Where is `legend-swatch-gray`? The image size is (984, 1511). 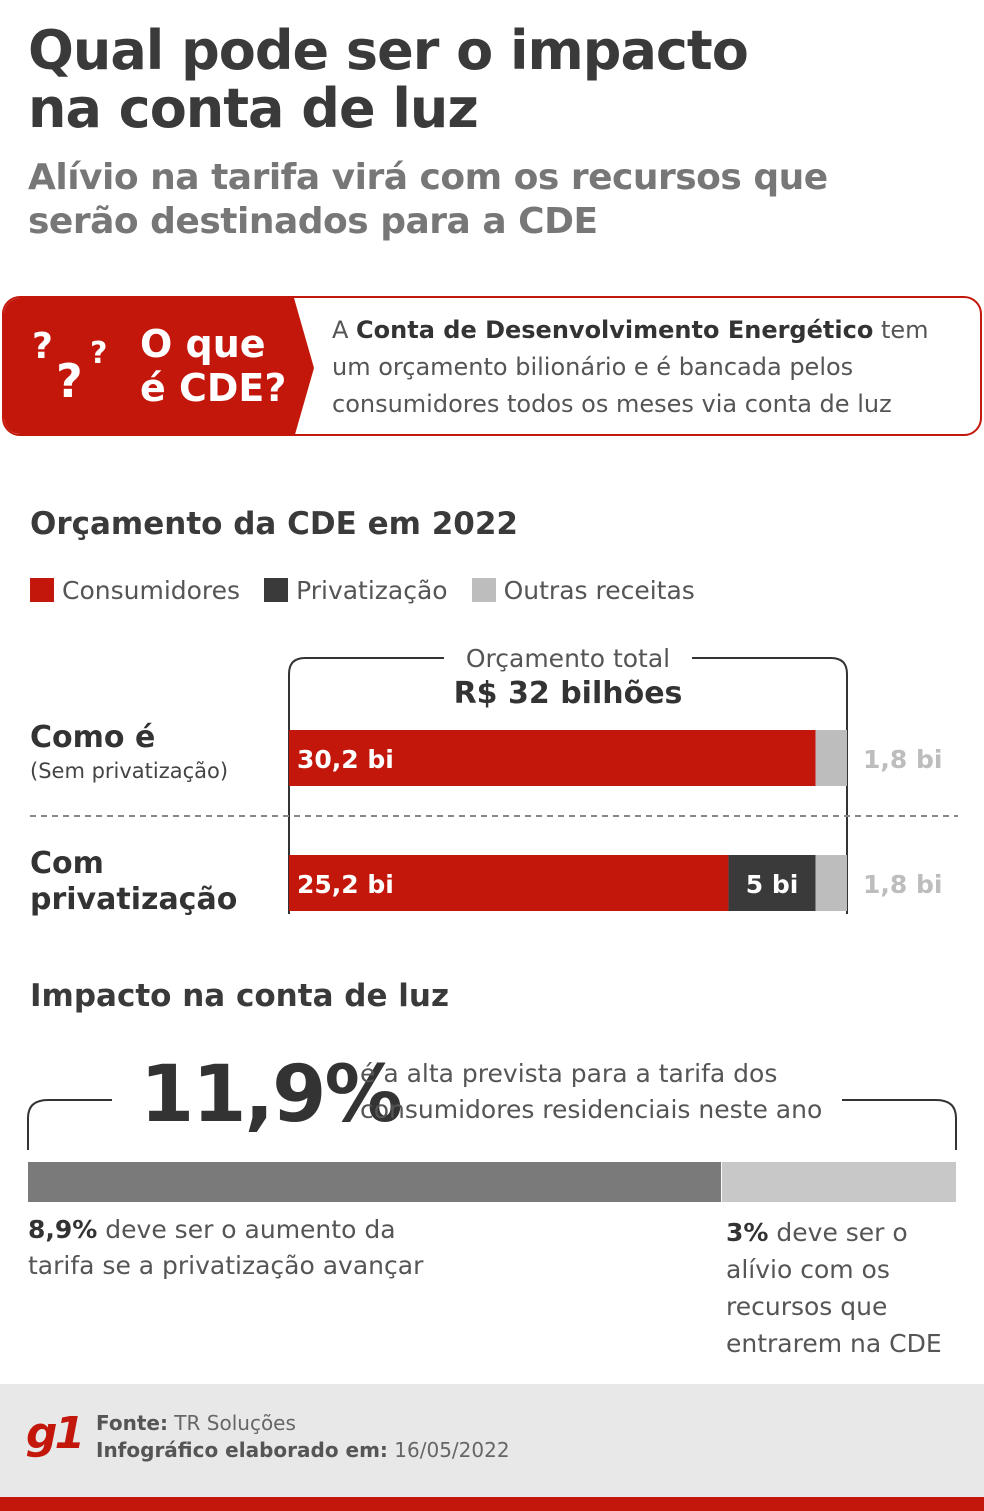
legend-swatch-gray is located at coordinates (483, 590).